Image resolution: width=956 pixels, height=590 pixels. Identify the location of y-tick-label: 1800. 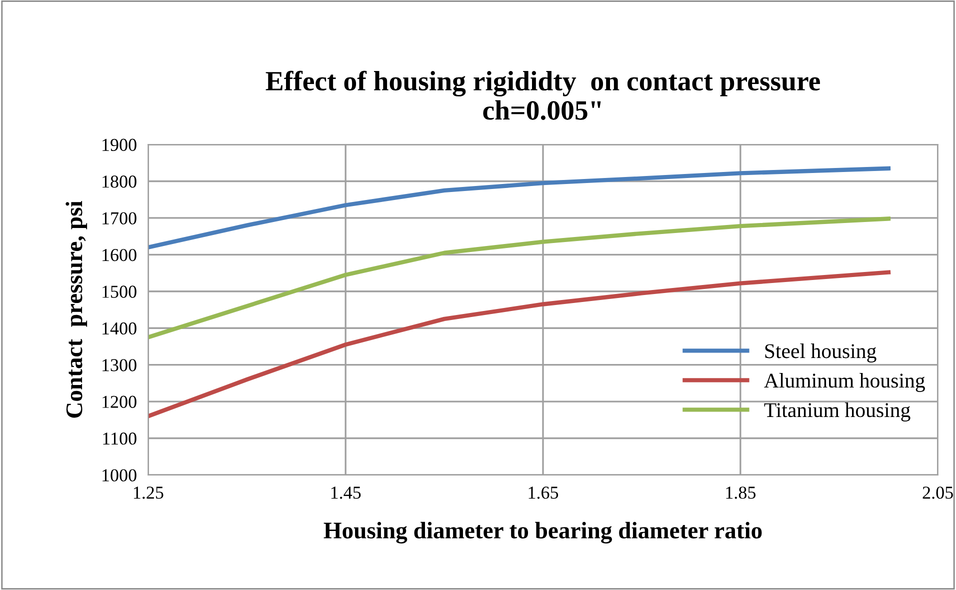
(119, 182).